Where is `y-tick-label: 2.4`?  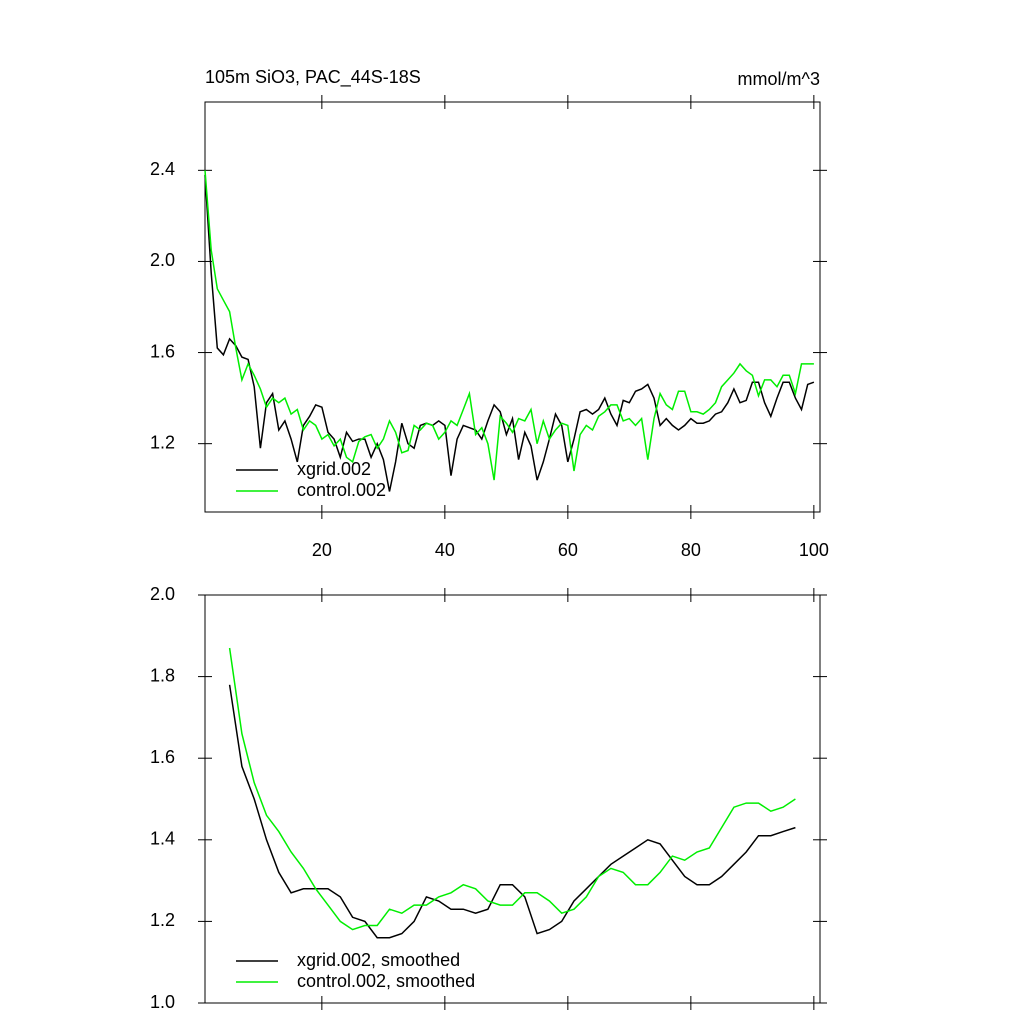 y-tick-label: 2.4 is located at coordinates (162, 169).